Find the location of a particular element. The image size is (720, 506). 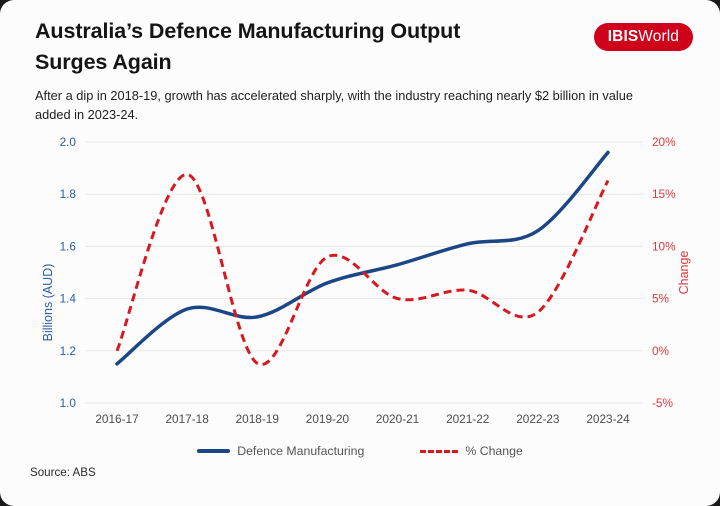

logo-text-bold: IBIS is located at coordinates (623, 36).